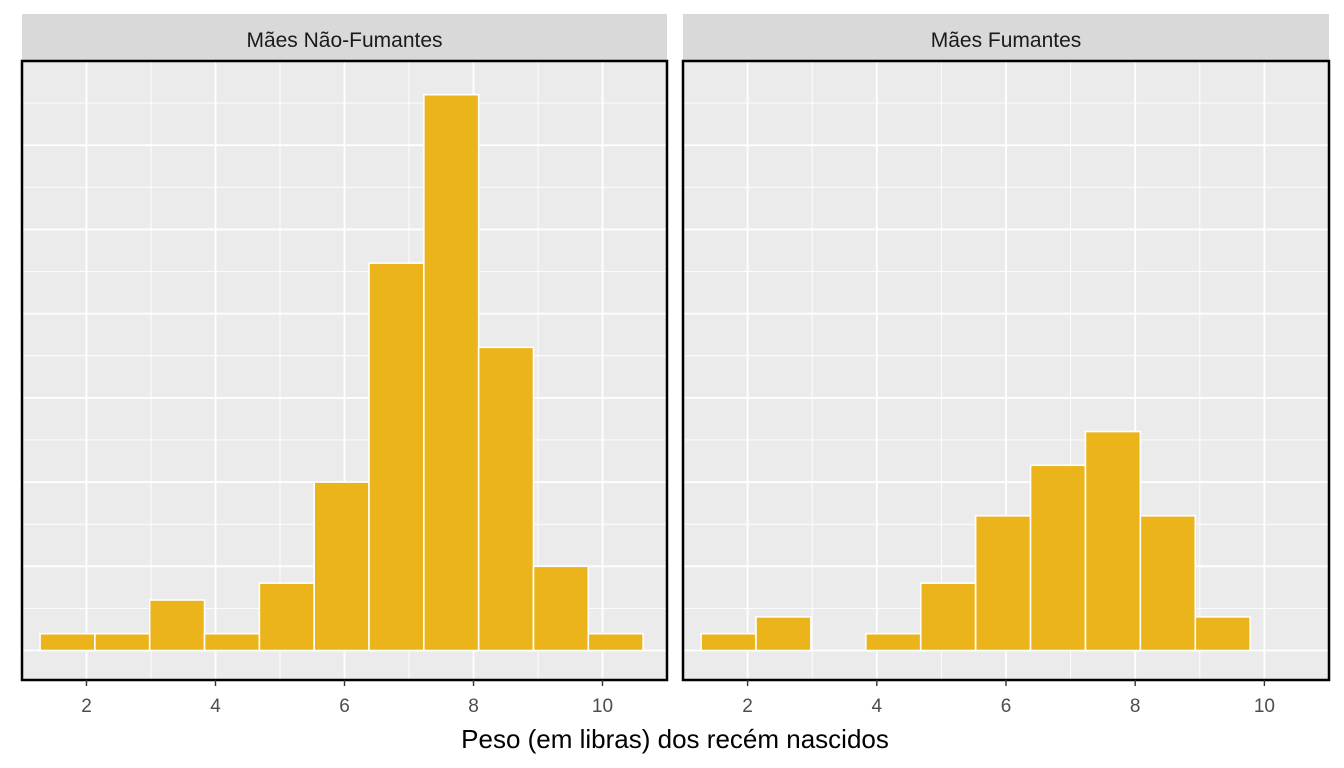 The width and height of the screenshot is (1344, 768). I want to click on facet-strip-label: Mães Fumantes, so click(1006, 40).